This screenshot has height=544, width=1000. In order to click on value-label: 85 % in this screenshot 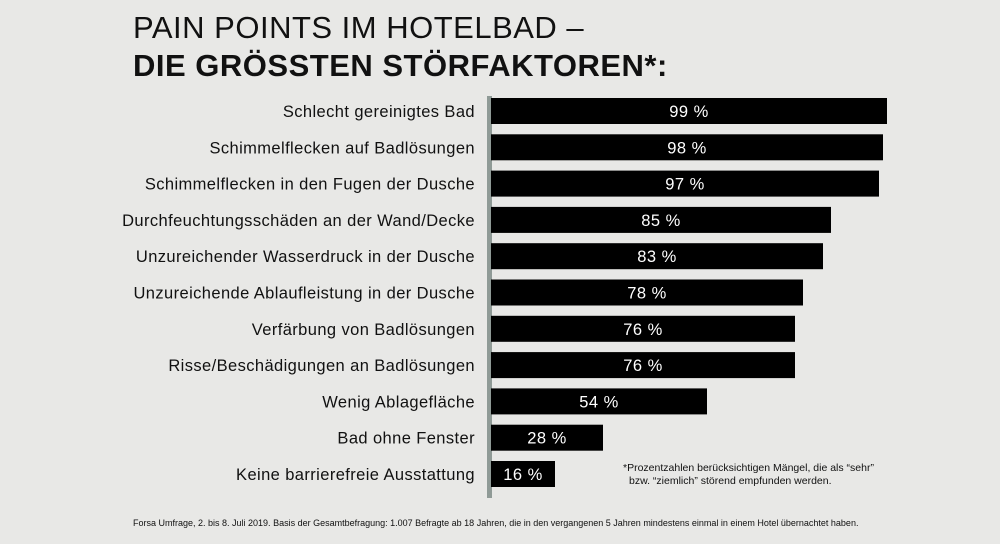, I will do `click(661, 221)`.